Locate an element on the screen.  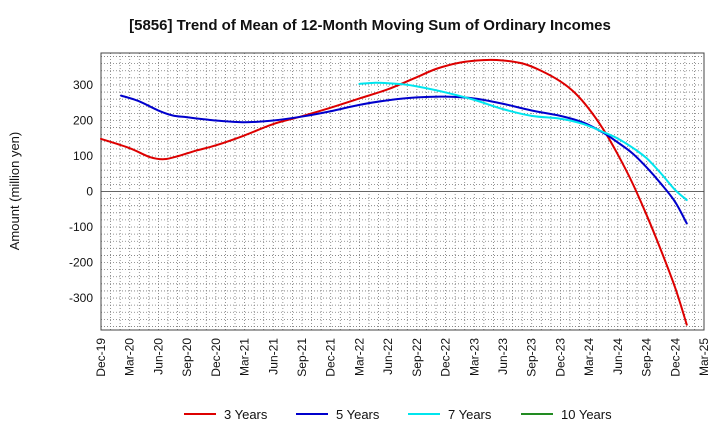
x-tick-label: Sep-20 is located at coordinates (187, 357).